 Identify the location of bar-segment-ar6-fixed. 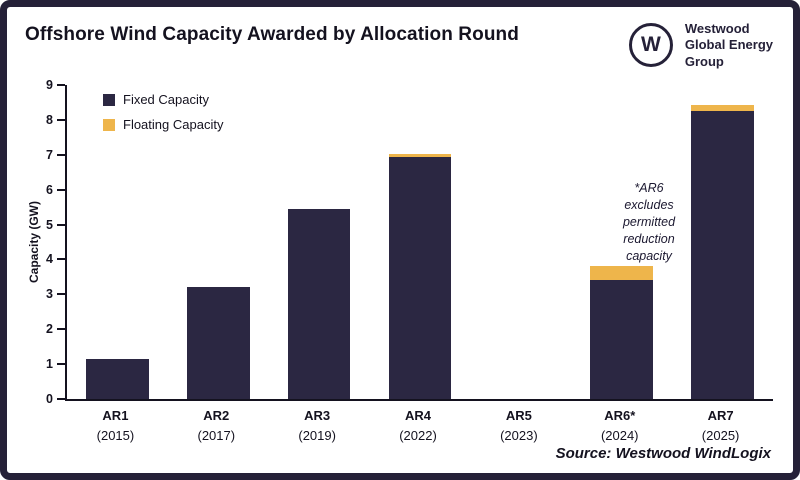
(621, 339).